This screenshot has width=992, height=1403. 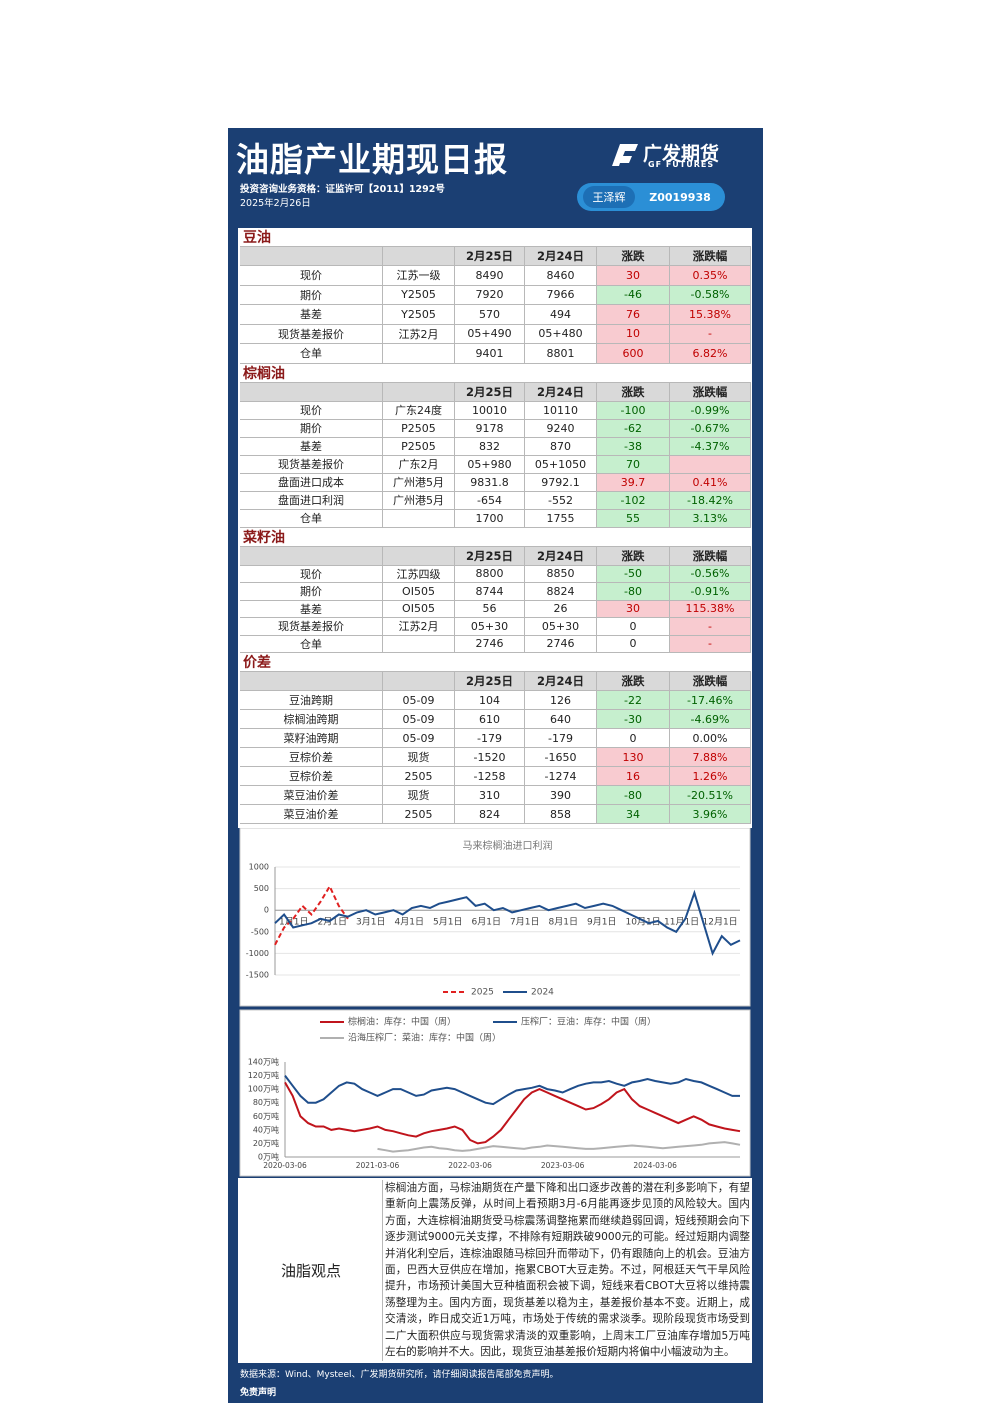 I want to click on table-cell: 115.38%, so click(x=710, y=609).